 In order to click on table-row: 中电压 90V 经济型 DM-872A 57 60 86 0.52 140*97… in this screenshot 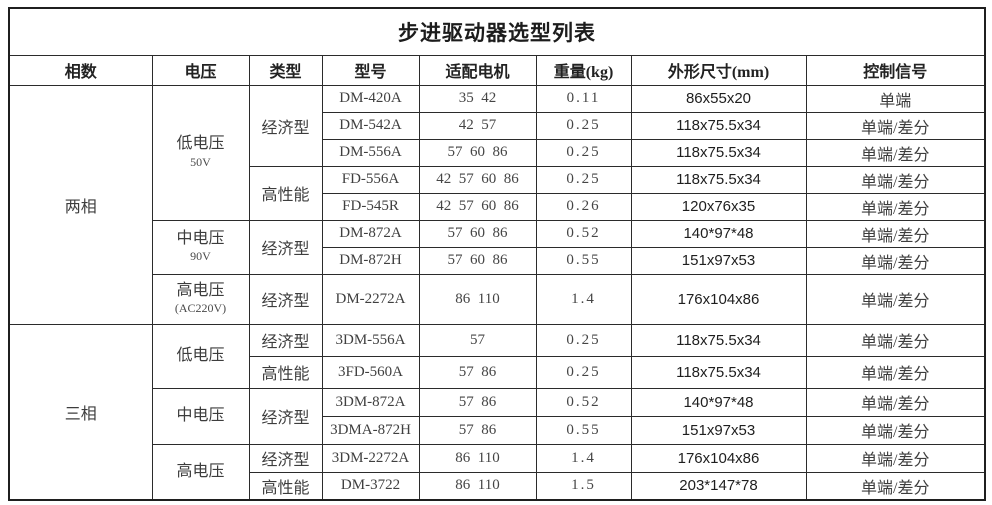, I will do `click(497, 247)`.